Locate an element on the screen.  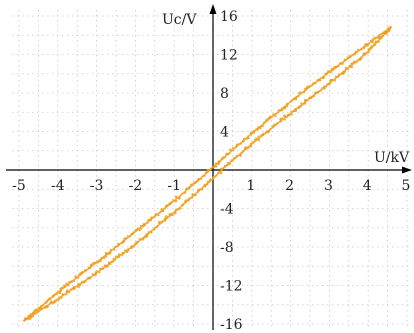
y-tick-label: -12 is located at coordinates (231, 287).